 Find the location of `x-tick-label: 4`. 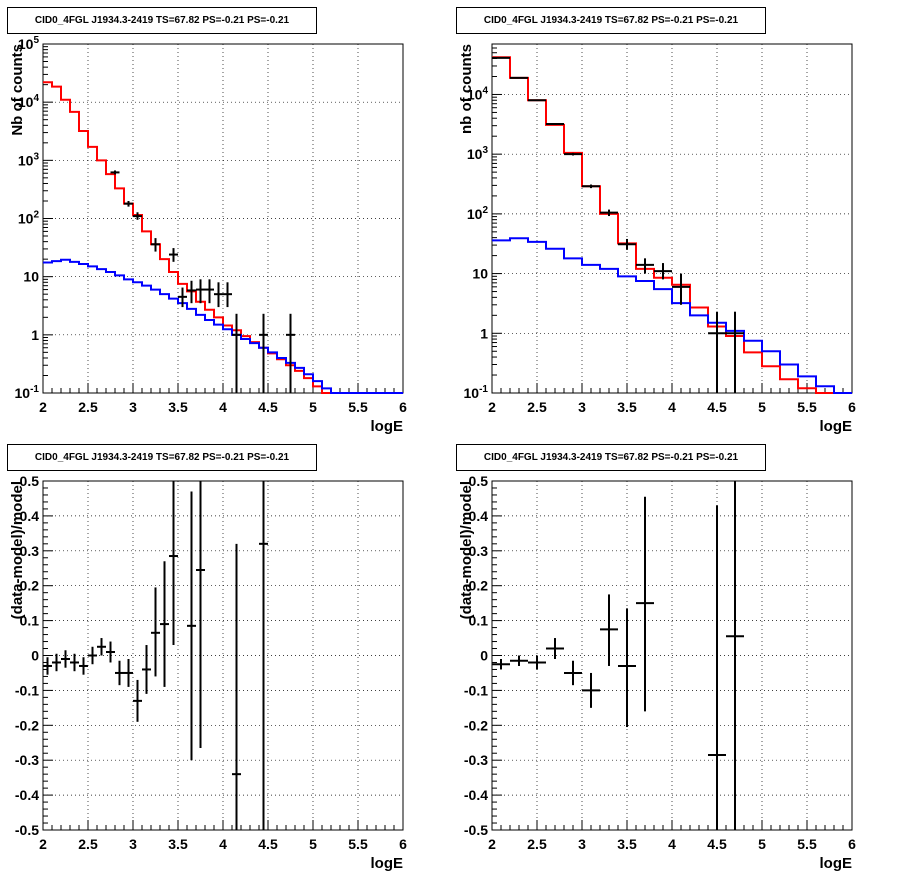

x-tick-label: 4 is located at coordinates (672, 844).